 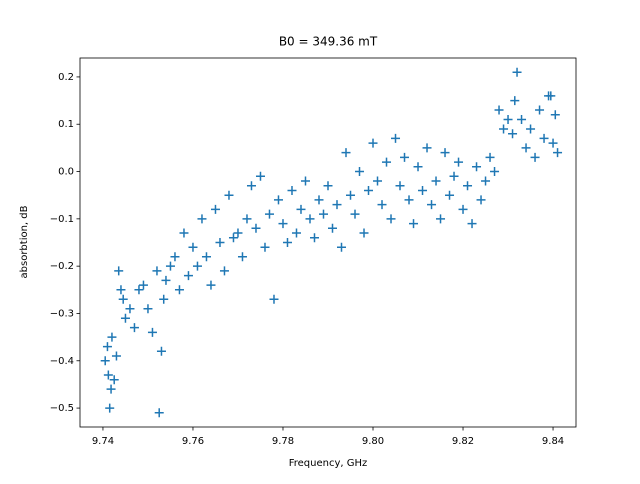 I want to click on x-tick-label: 9.78, so click(x=283, y=441).